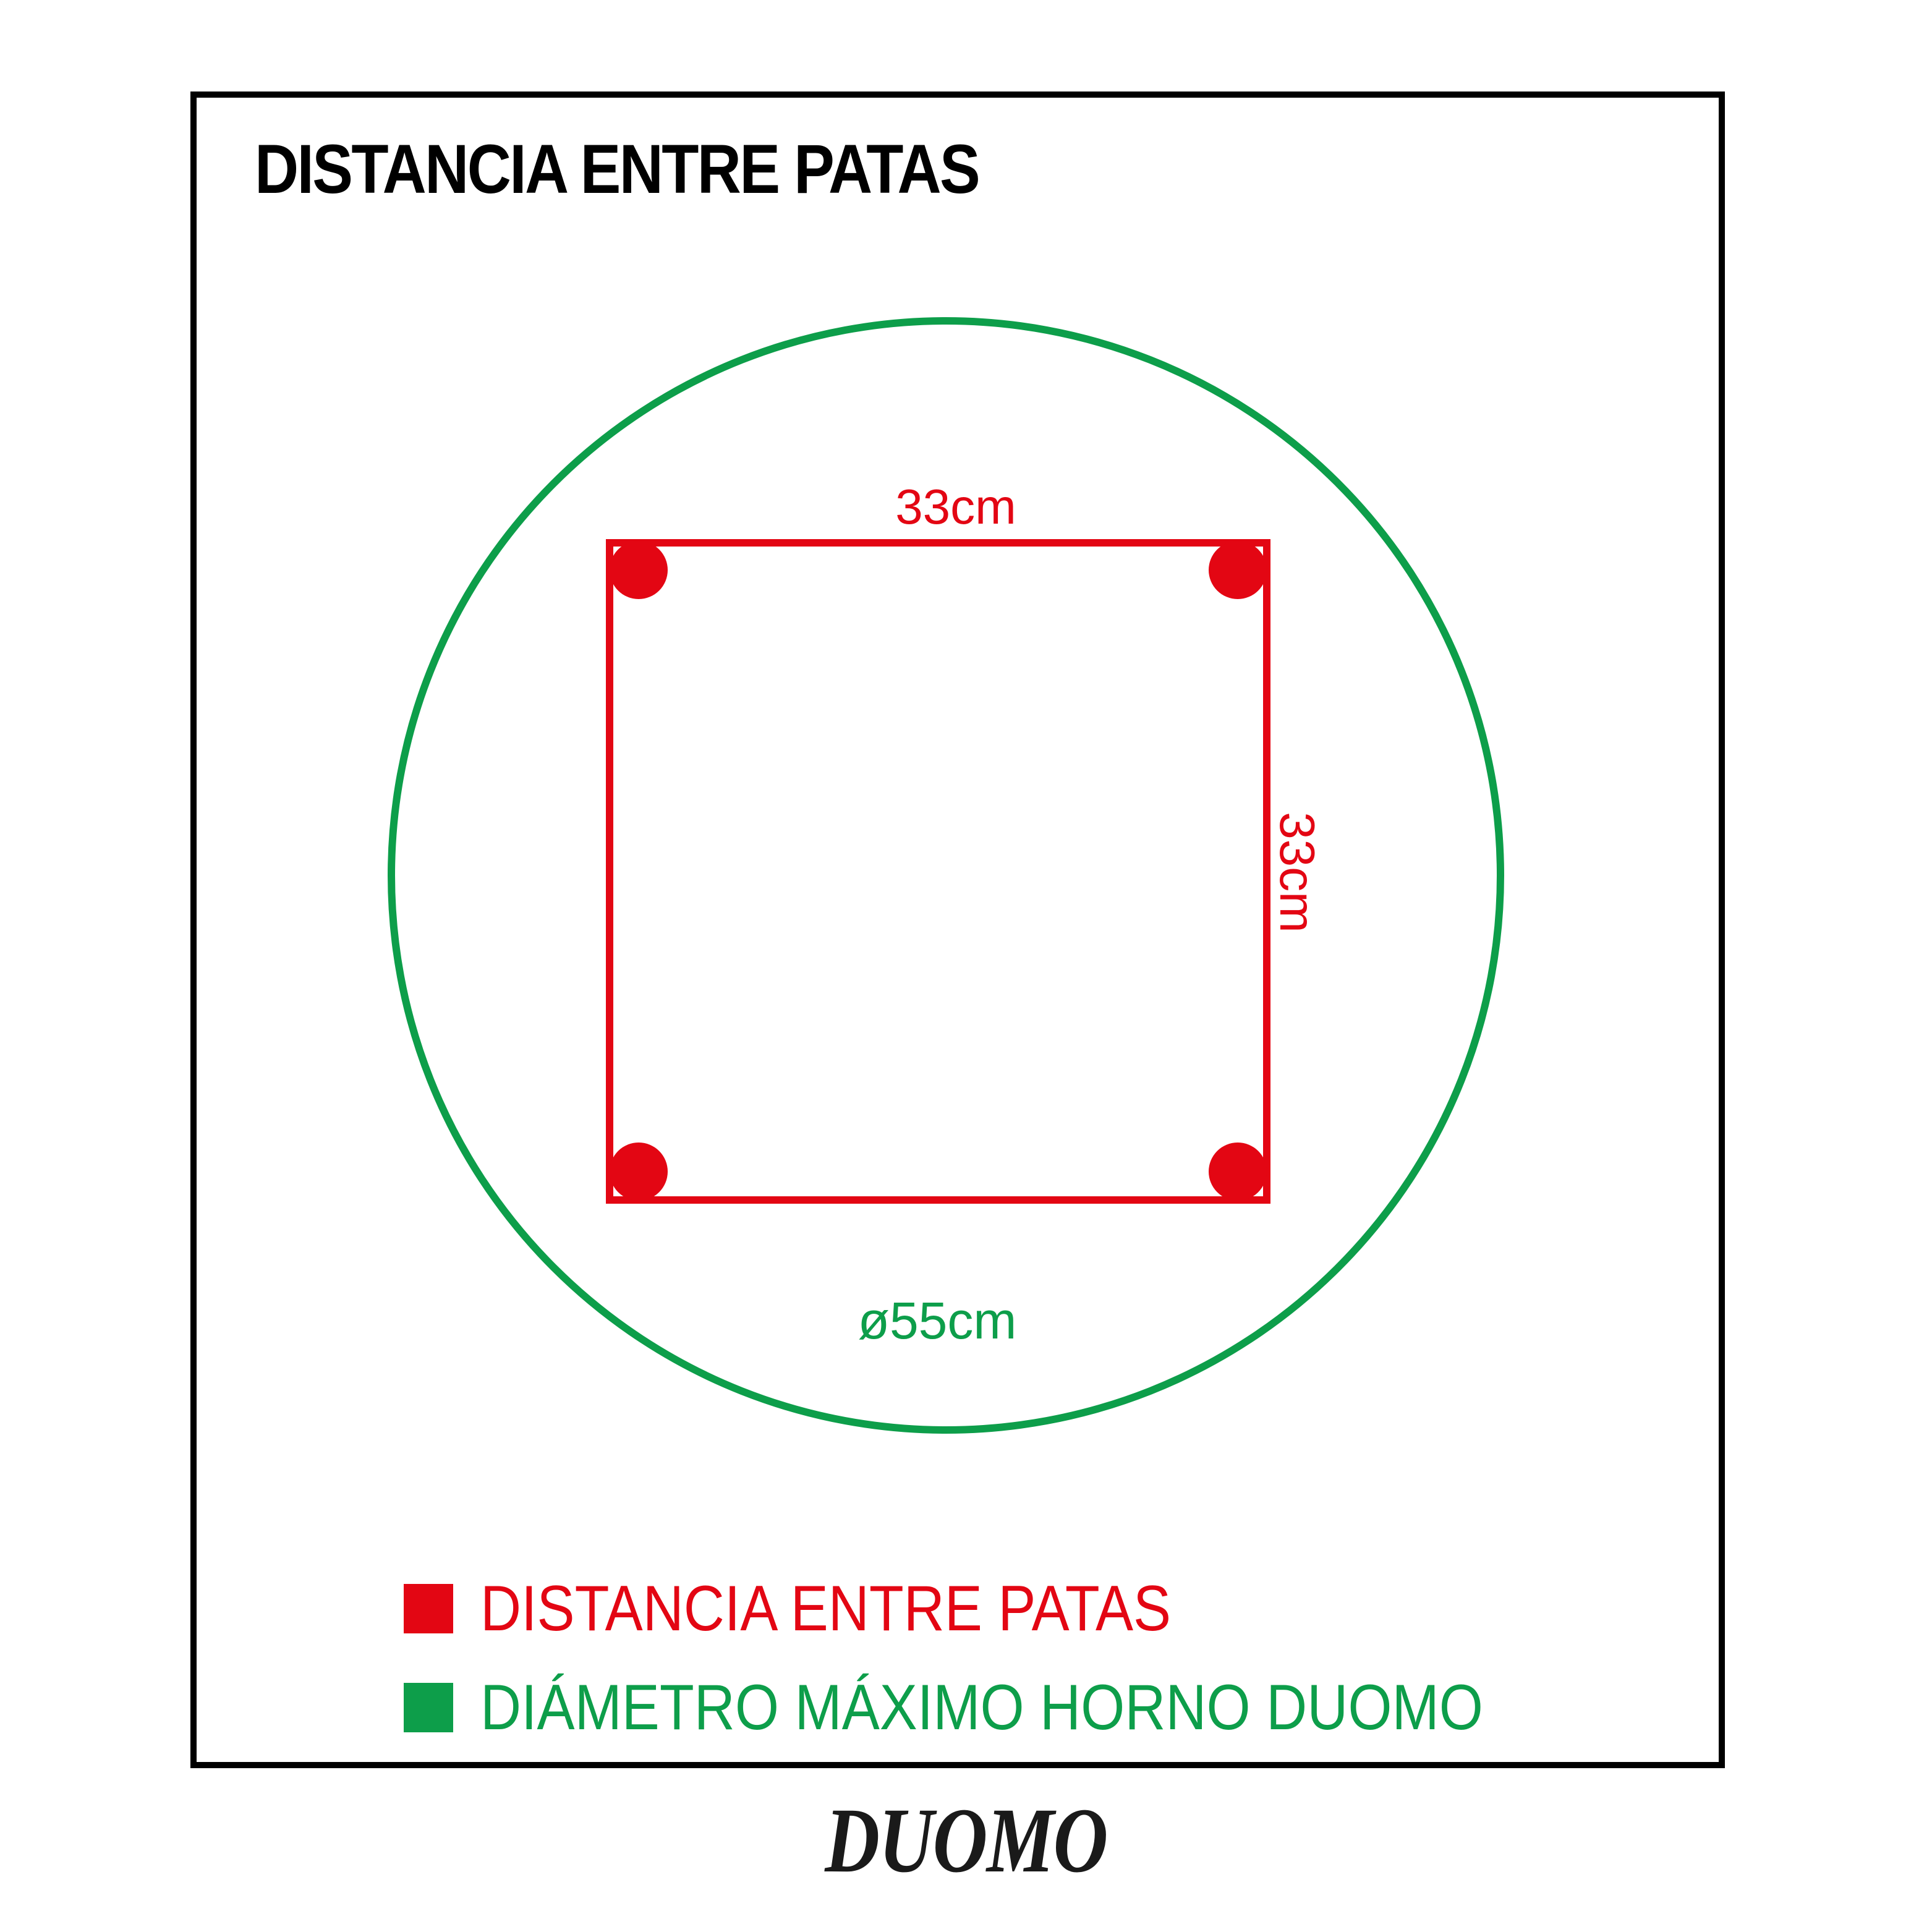  Describe the element at coordinates (639, 570) in the screenshot. I see `leg-dot-top-left` at that location.